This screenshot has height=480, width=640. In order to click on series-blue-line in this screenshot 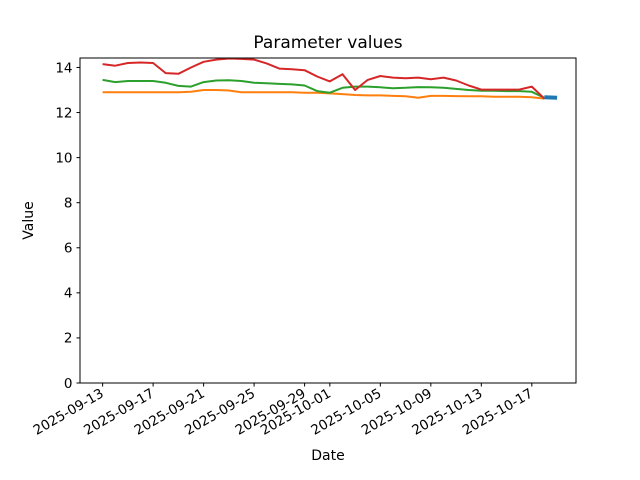, I will do `click(551, 97)`.